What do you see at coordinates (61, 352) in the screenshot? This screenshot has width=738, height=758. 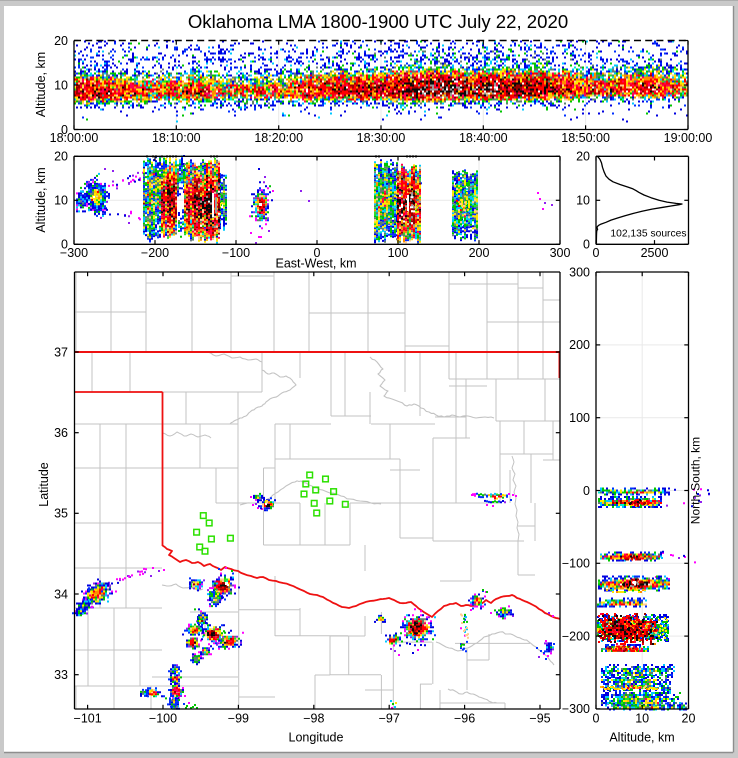 I see `svg-text: 37` at bounding box center [61, 352].